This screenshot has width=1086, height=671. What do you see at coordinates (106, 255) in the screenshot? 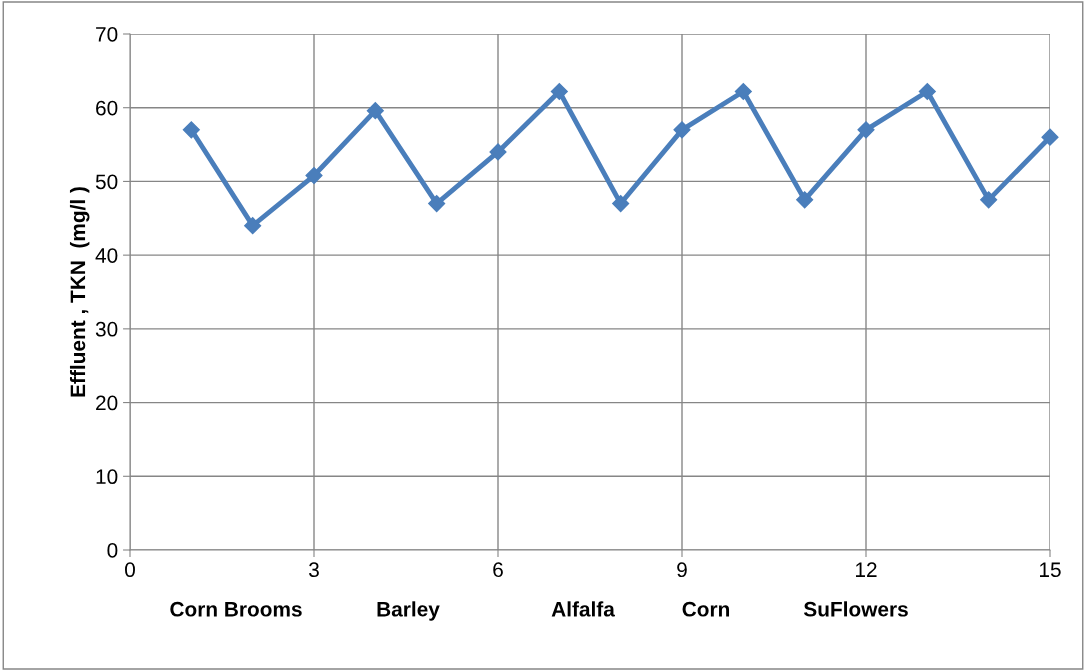
I see `y-tick-label: 40` at bounding box center [106, 255].